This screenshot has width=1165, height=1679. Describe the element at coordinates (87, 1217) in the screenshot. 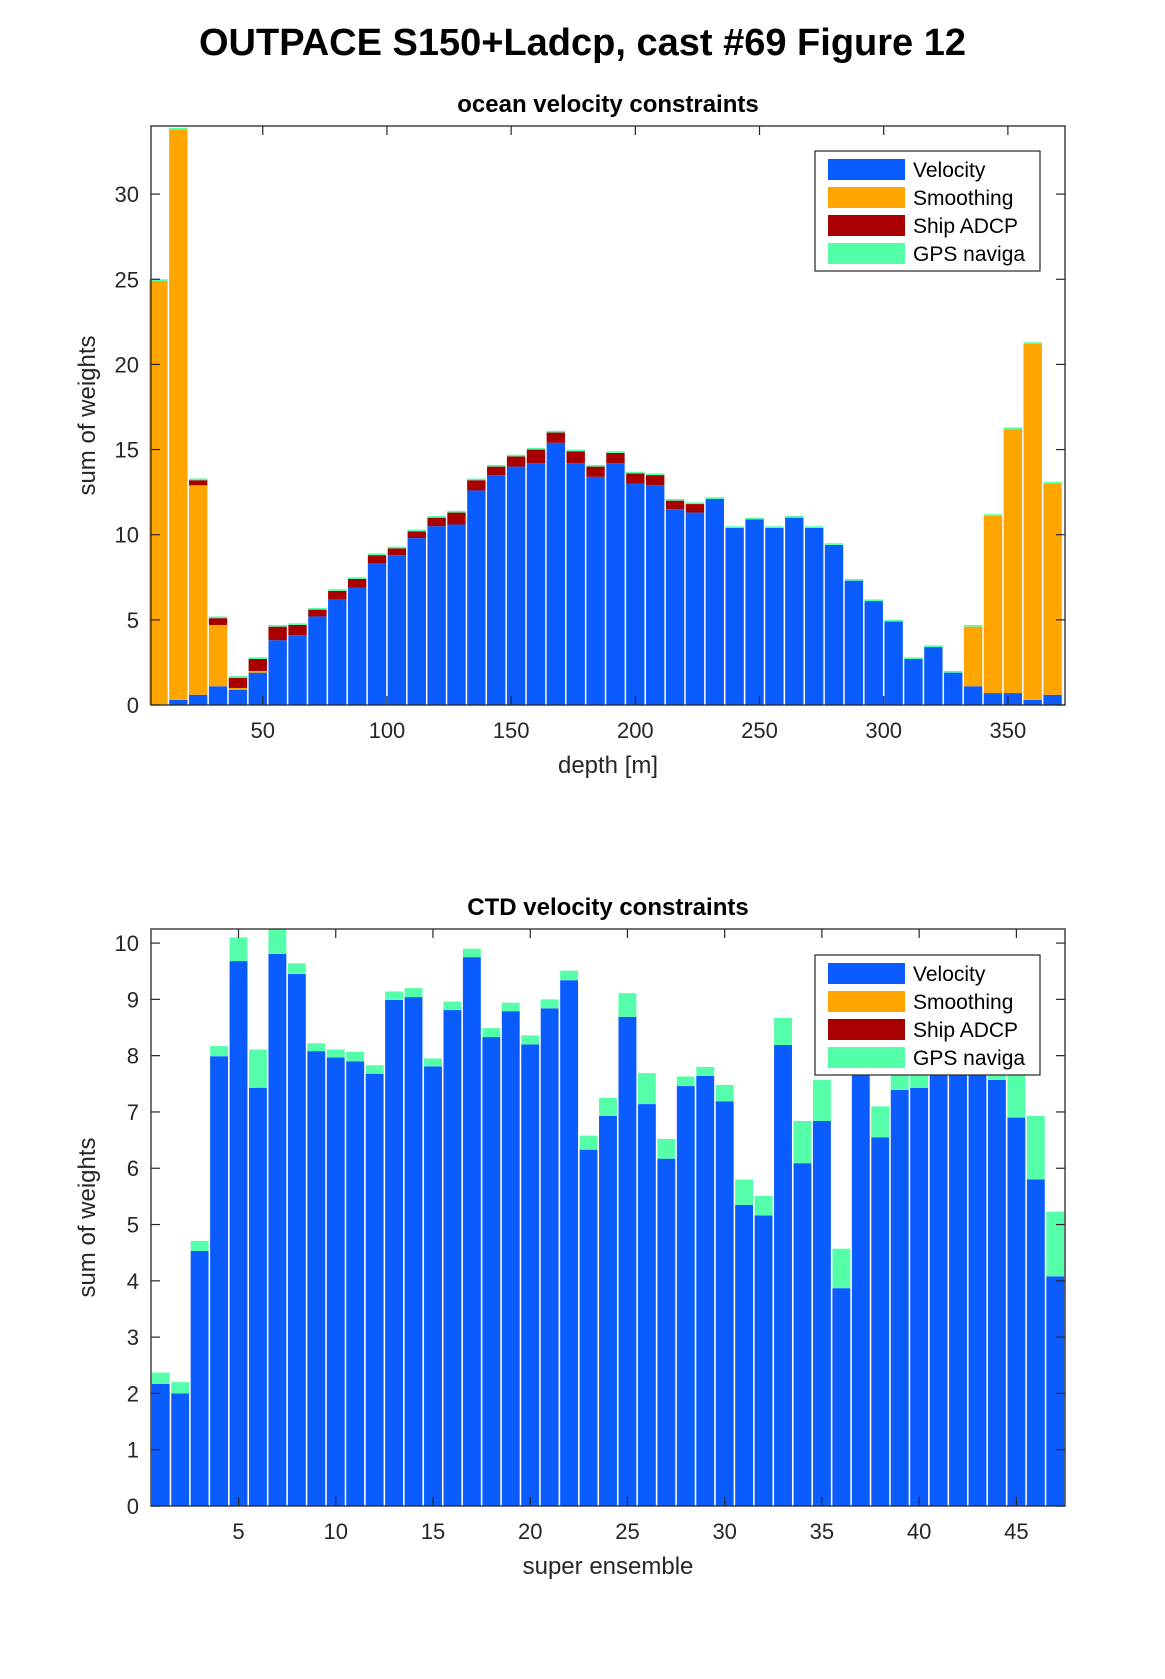

I see `y-axis-label: sum of weights` at that location.